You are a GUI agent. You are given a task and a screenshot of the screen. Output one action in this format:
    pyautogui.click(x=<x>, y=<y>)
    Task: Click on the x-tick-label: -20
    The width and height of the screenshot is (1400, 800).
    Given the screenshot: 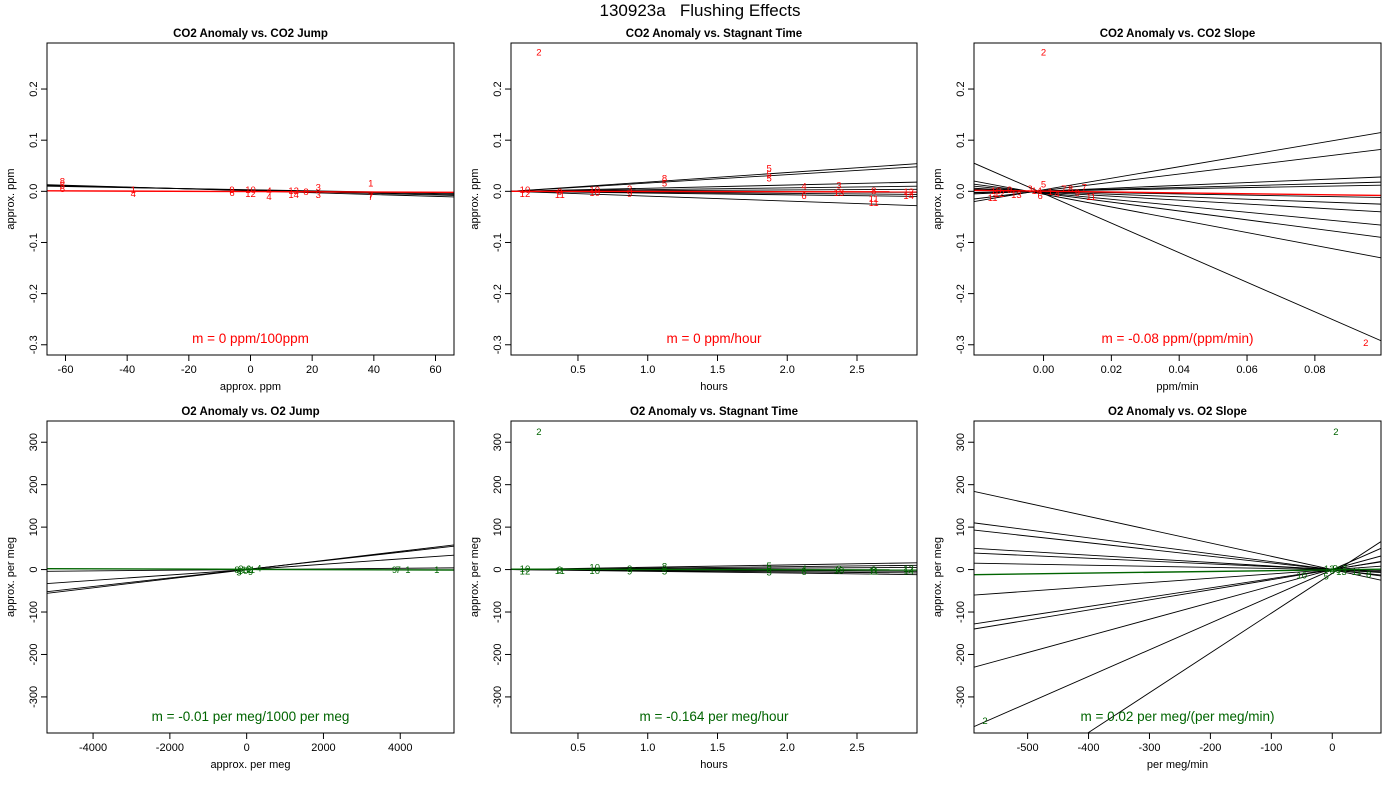 What is the action you would take?
    pyautogui.click(x=189, y=370)
    